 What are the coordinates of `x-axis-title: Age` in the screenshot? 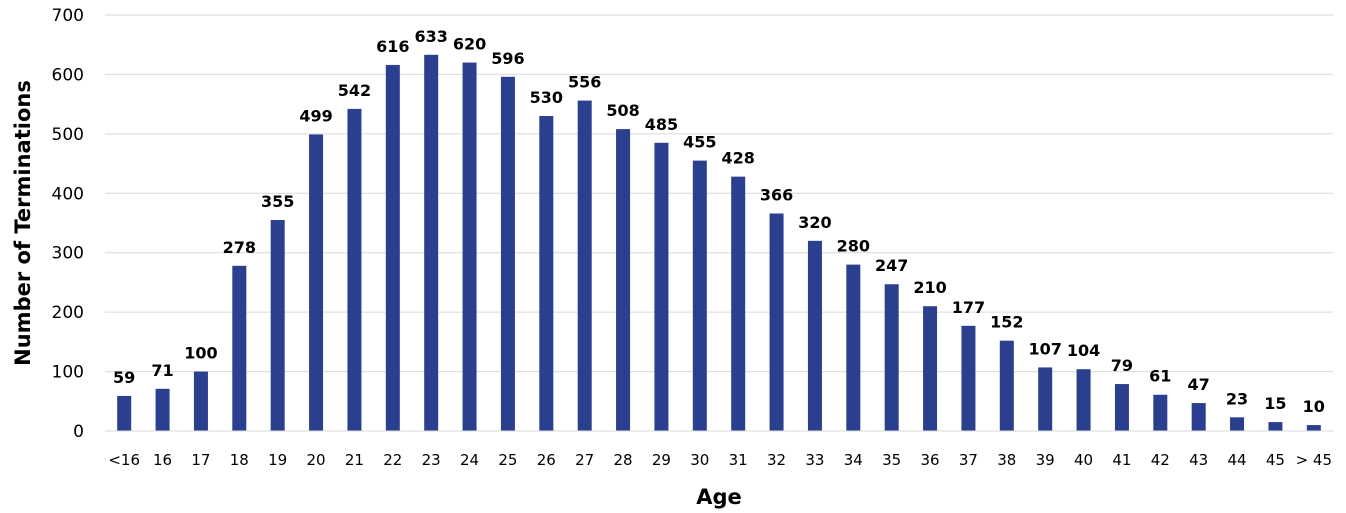 It's located at (719, 497).